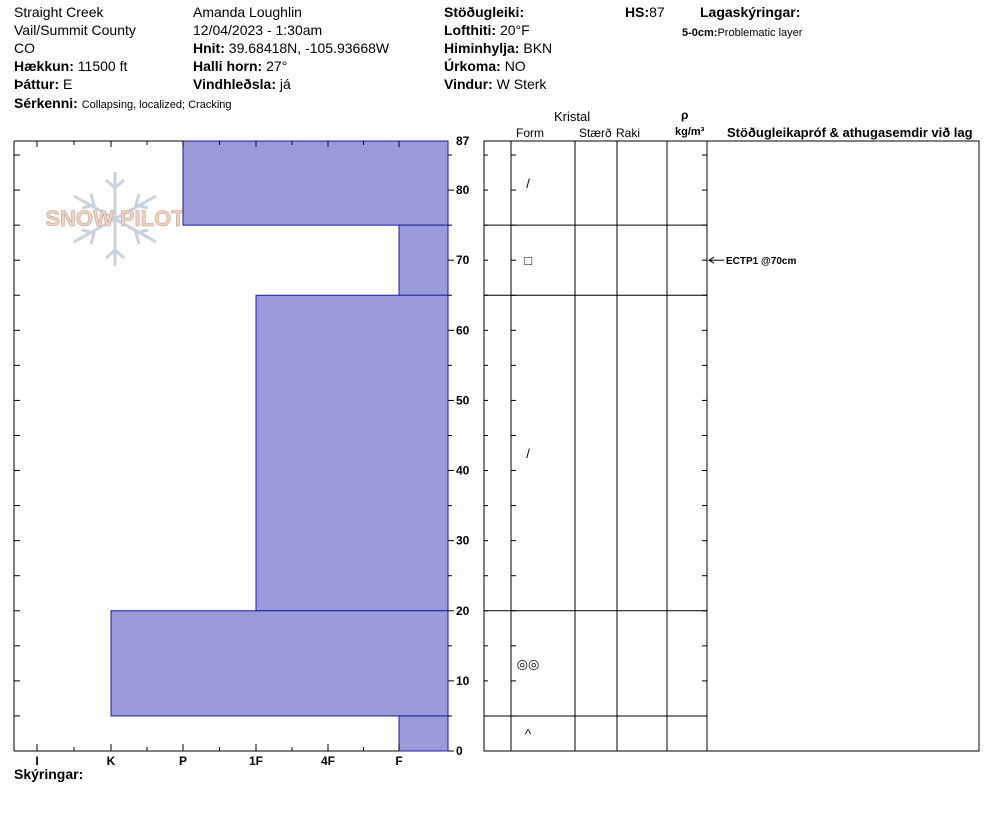 The image size is (994, 840). I want to click on layer-note-row: 5-0cm:Problematic layer, so click(742, 32).